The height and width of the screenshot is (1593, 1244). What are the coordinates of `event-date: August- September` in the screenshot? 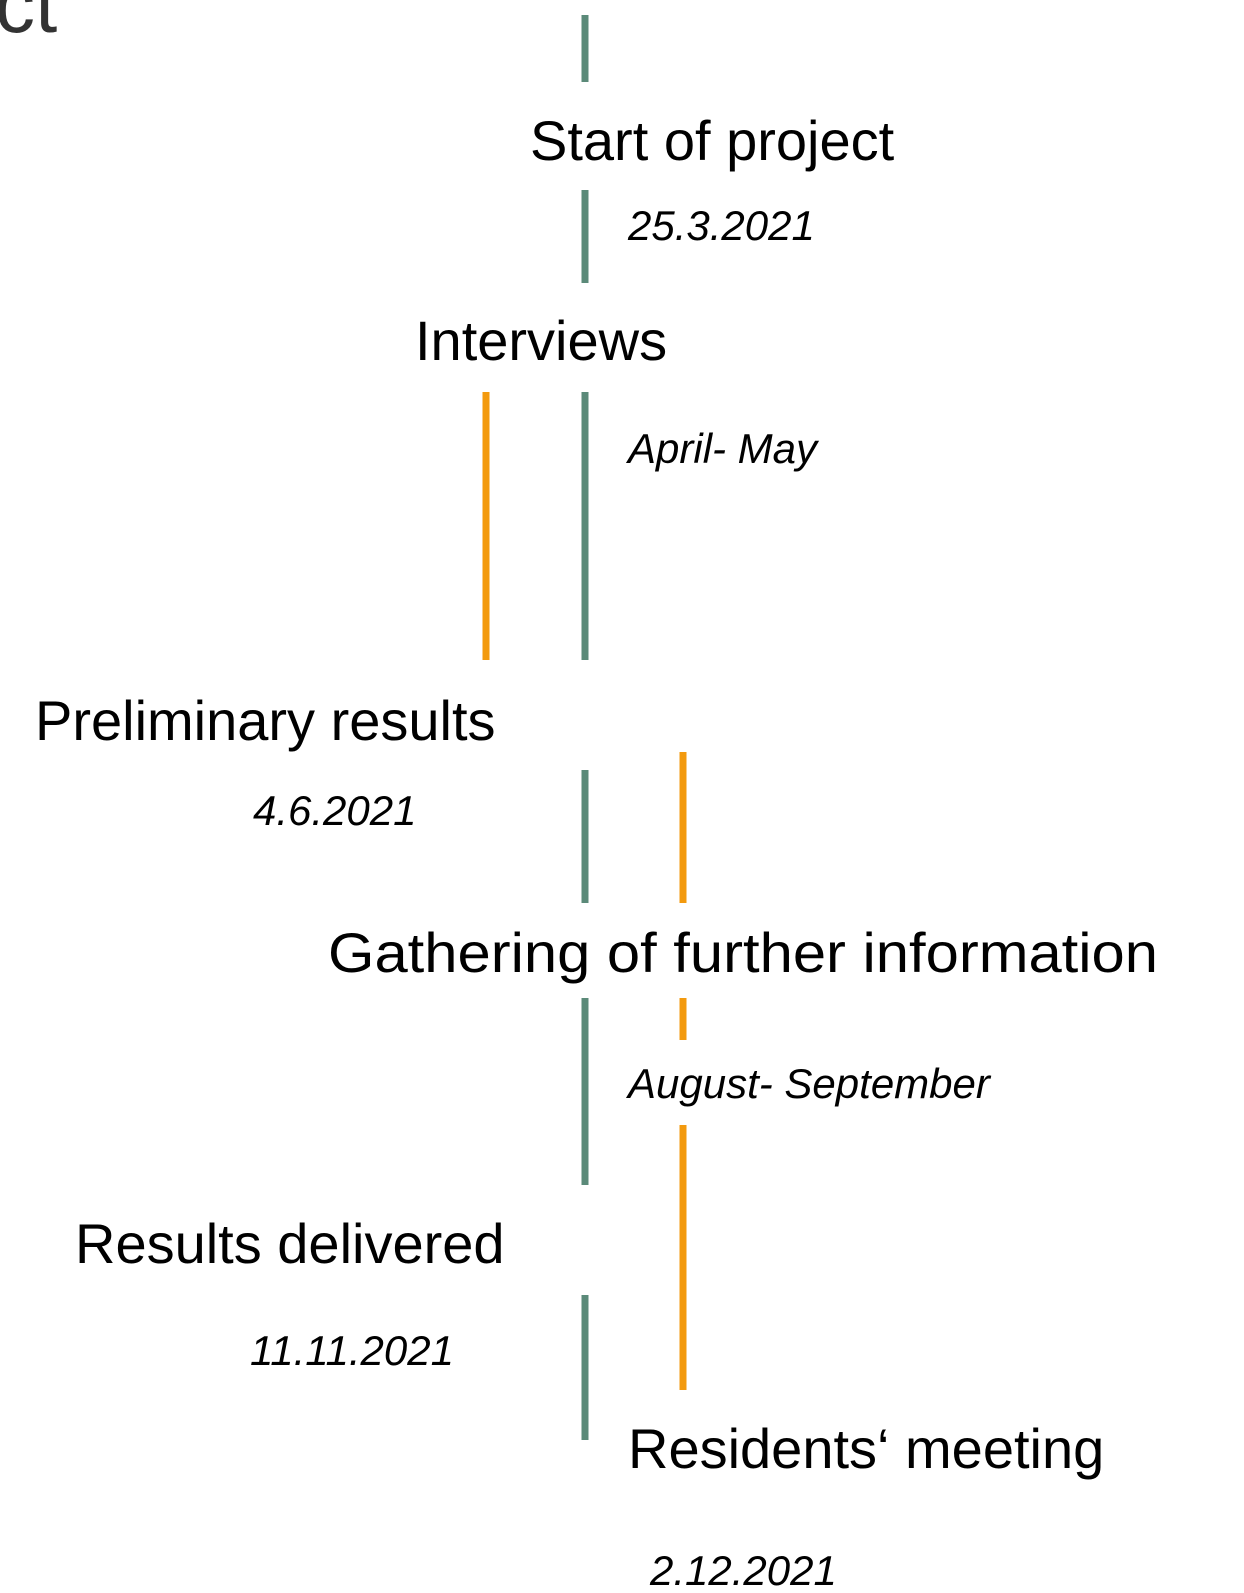 It's located at (808, 1083).